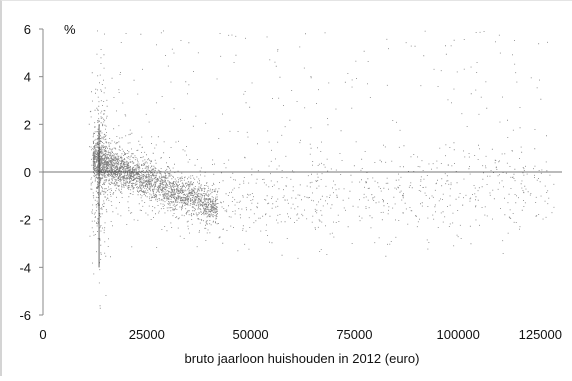  What do you see at coordinates (25, 315) in the screenshot?
I see `y-tick-label: -6` at bounding box center [25, 315].